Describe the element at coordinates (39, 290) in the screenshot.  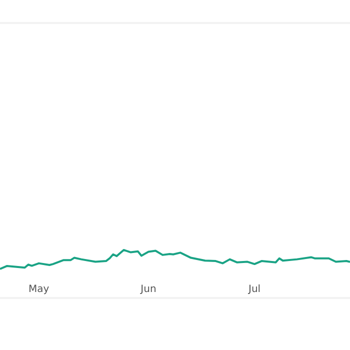
I see `x-tick-label: May` at that location.